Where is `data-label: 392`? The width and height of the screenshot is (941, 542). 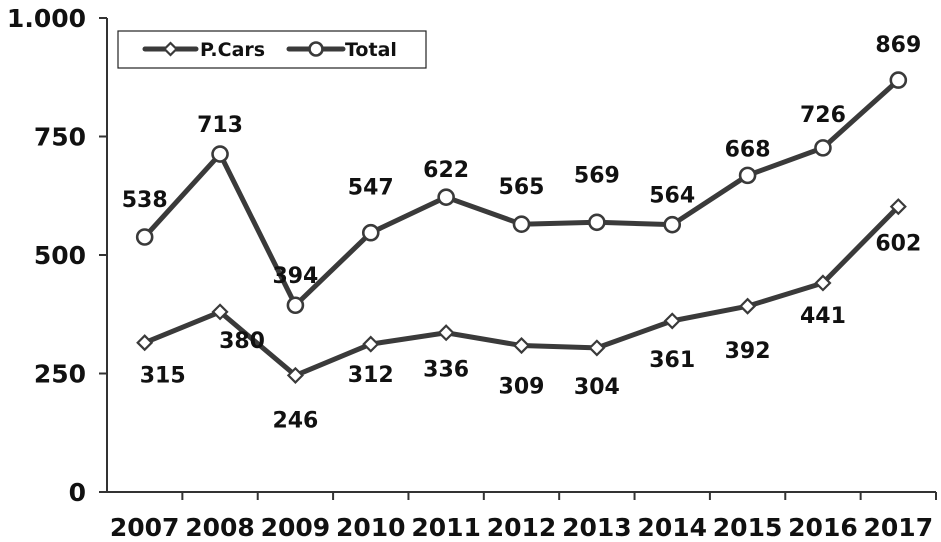 data-label: 392 is located at coordinates (748, 351).